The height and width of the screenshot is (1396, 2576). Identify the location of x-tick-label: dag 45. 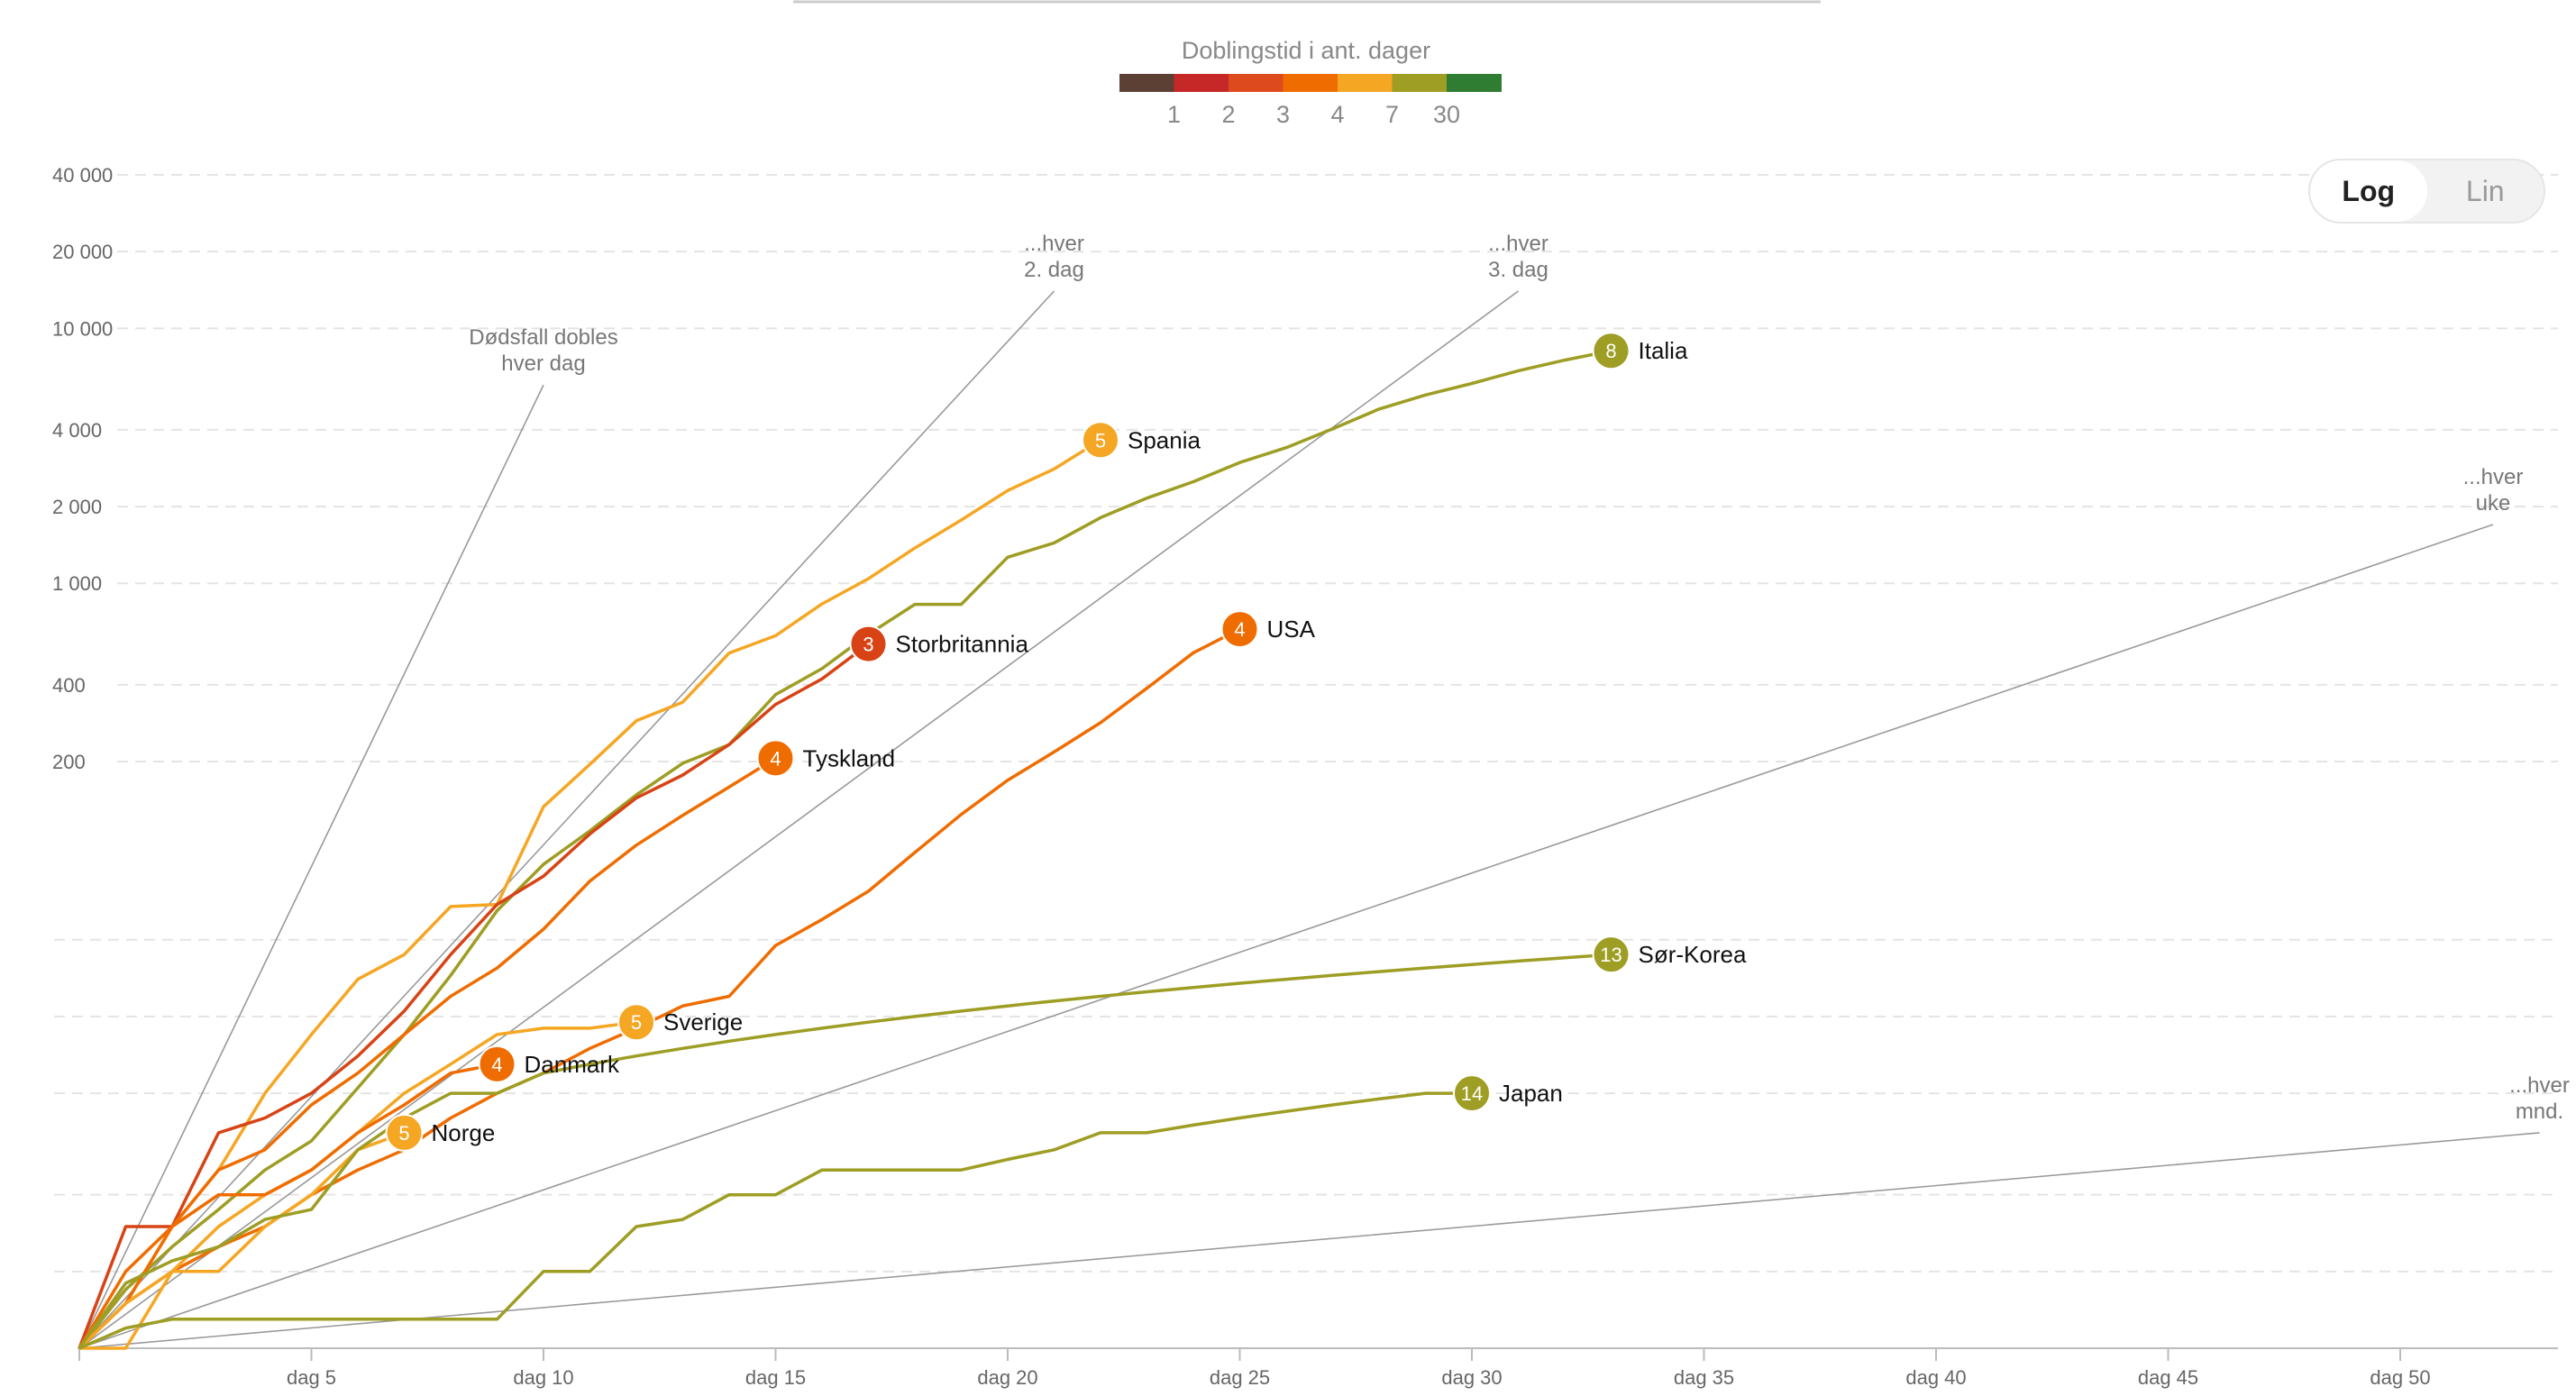
(2168, 1378).